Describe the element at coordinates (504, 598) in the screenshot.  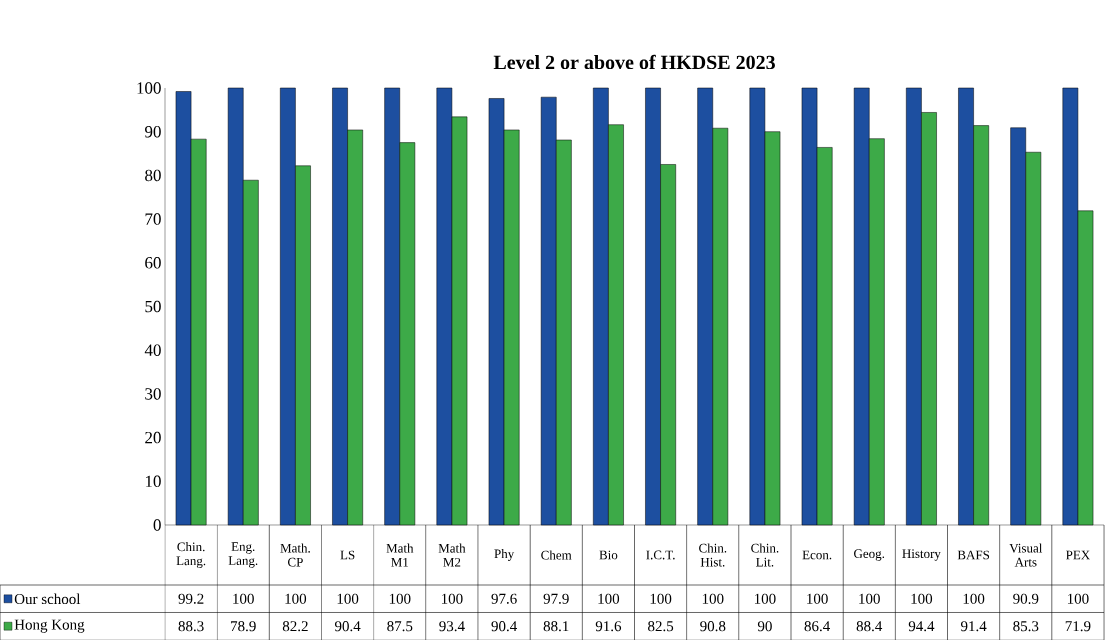
I see `data-label: 97.6` at that location.